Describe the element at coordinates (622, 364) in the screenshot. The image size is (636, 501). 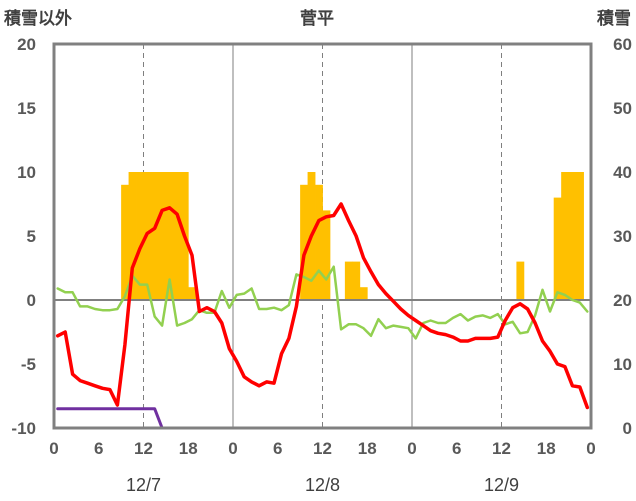
I see `y-tick-label-right: 10` at that location.